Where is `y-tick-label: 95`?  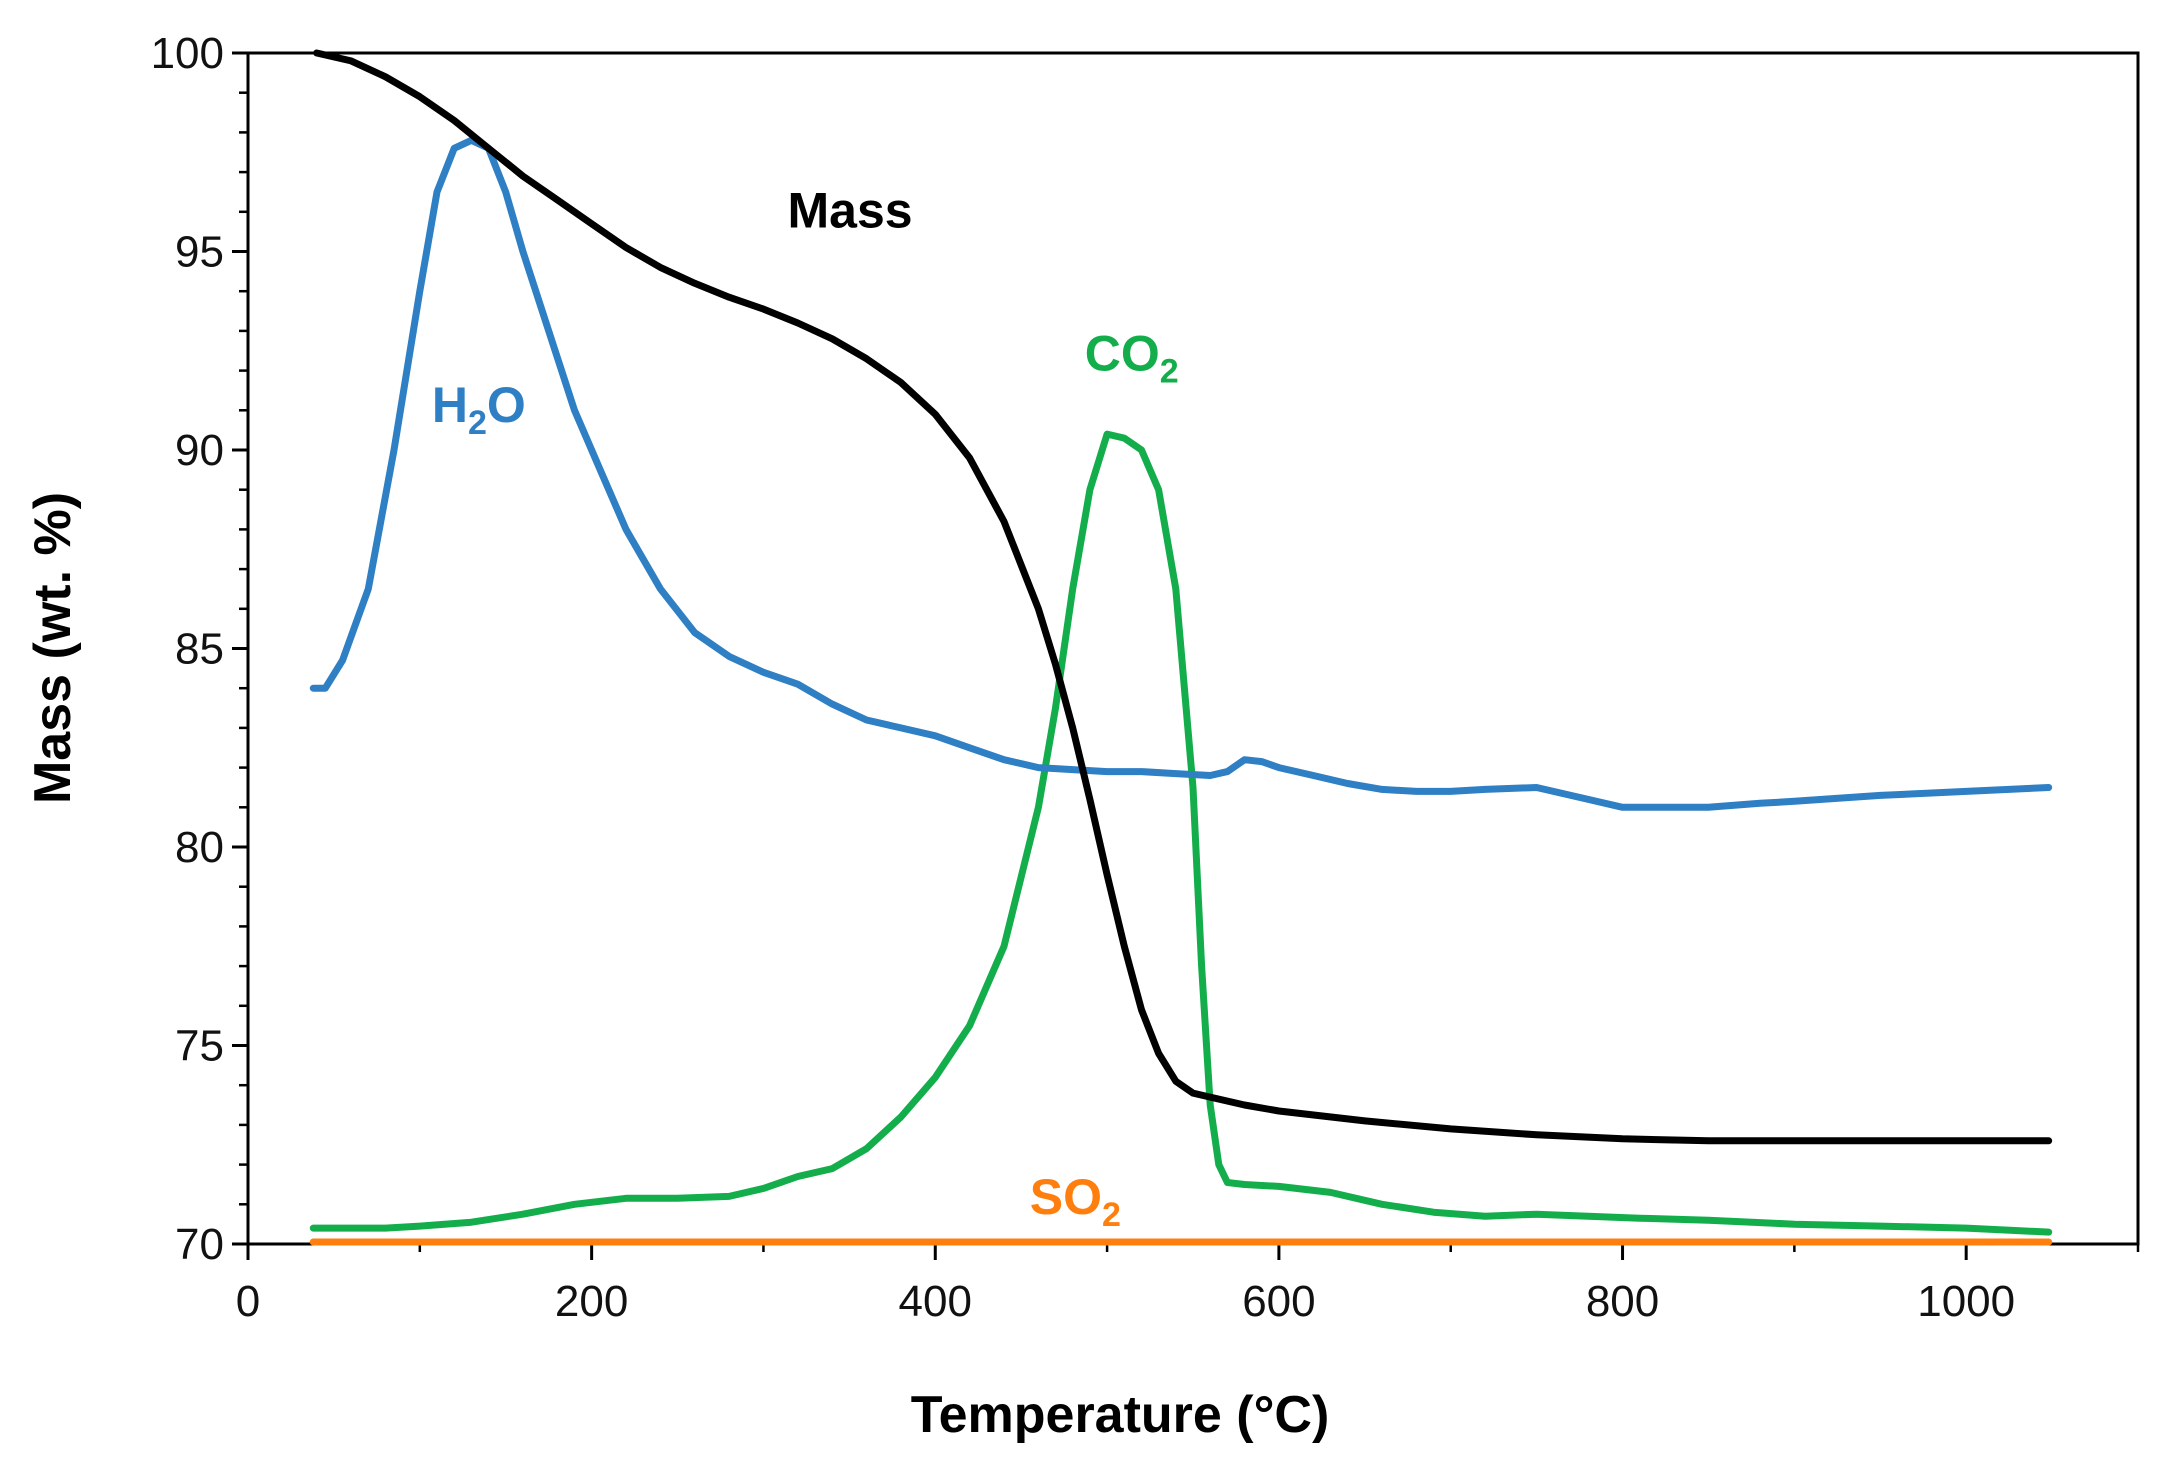
y-tick-label: 95 is located at coordinates (199, 252).